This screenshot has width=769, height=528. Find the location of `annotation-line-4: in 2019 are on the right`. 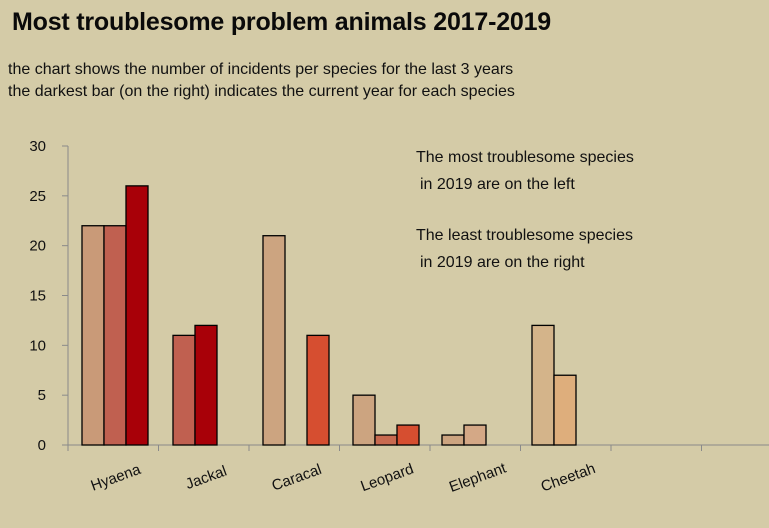

annotation-line-4: in 2019 are on the right is located at coordinates (502, 262).